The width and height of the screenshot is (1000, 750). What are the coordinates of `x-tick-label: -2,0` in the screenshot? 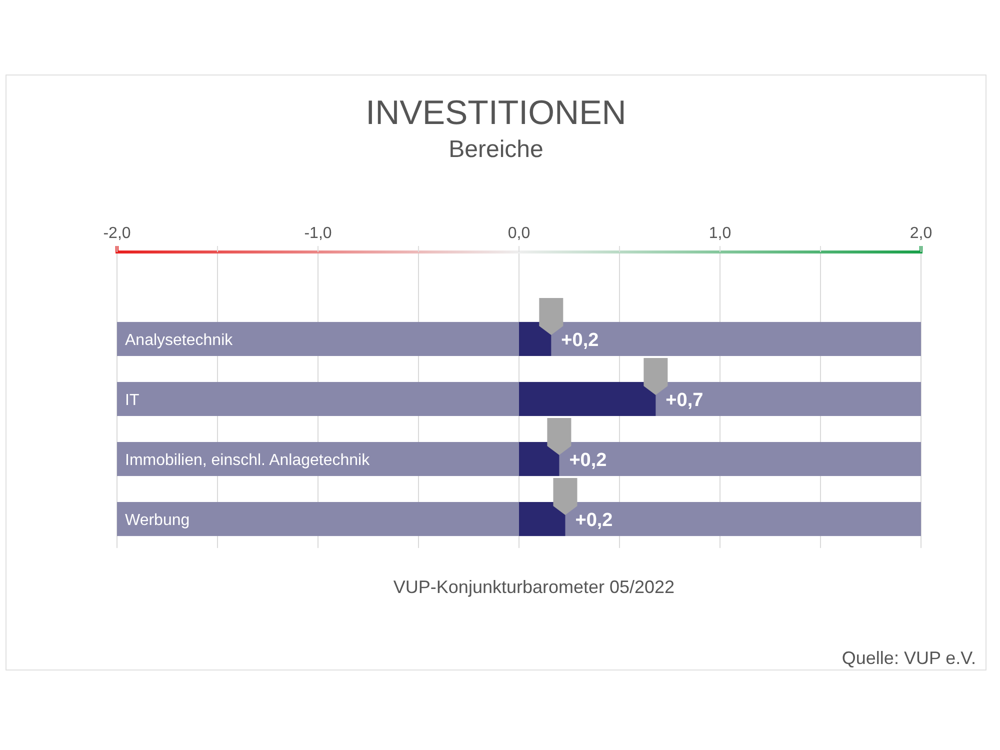 It's located at (117, 233).